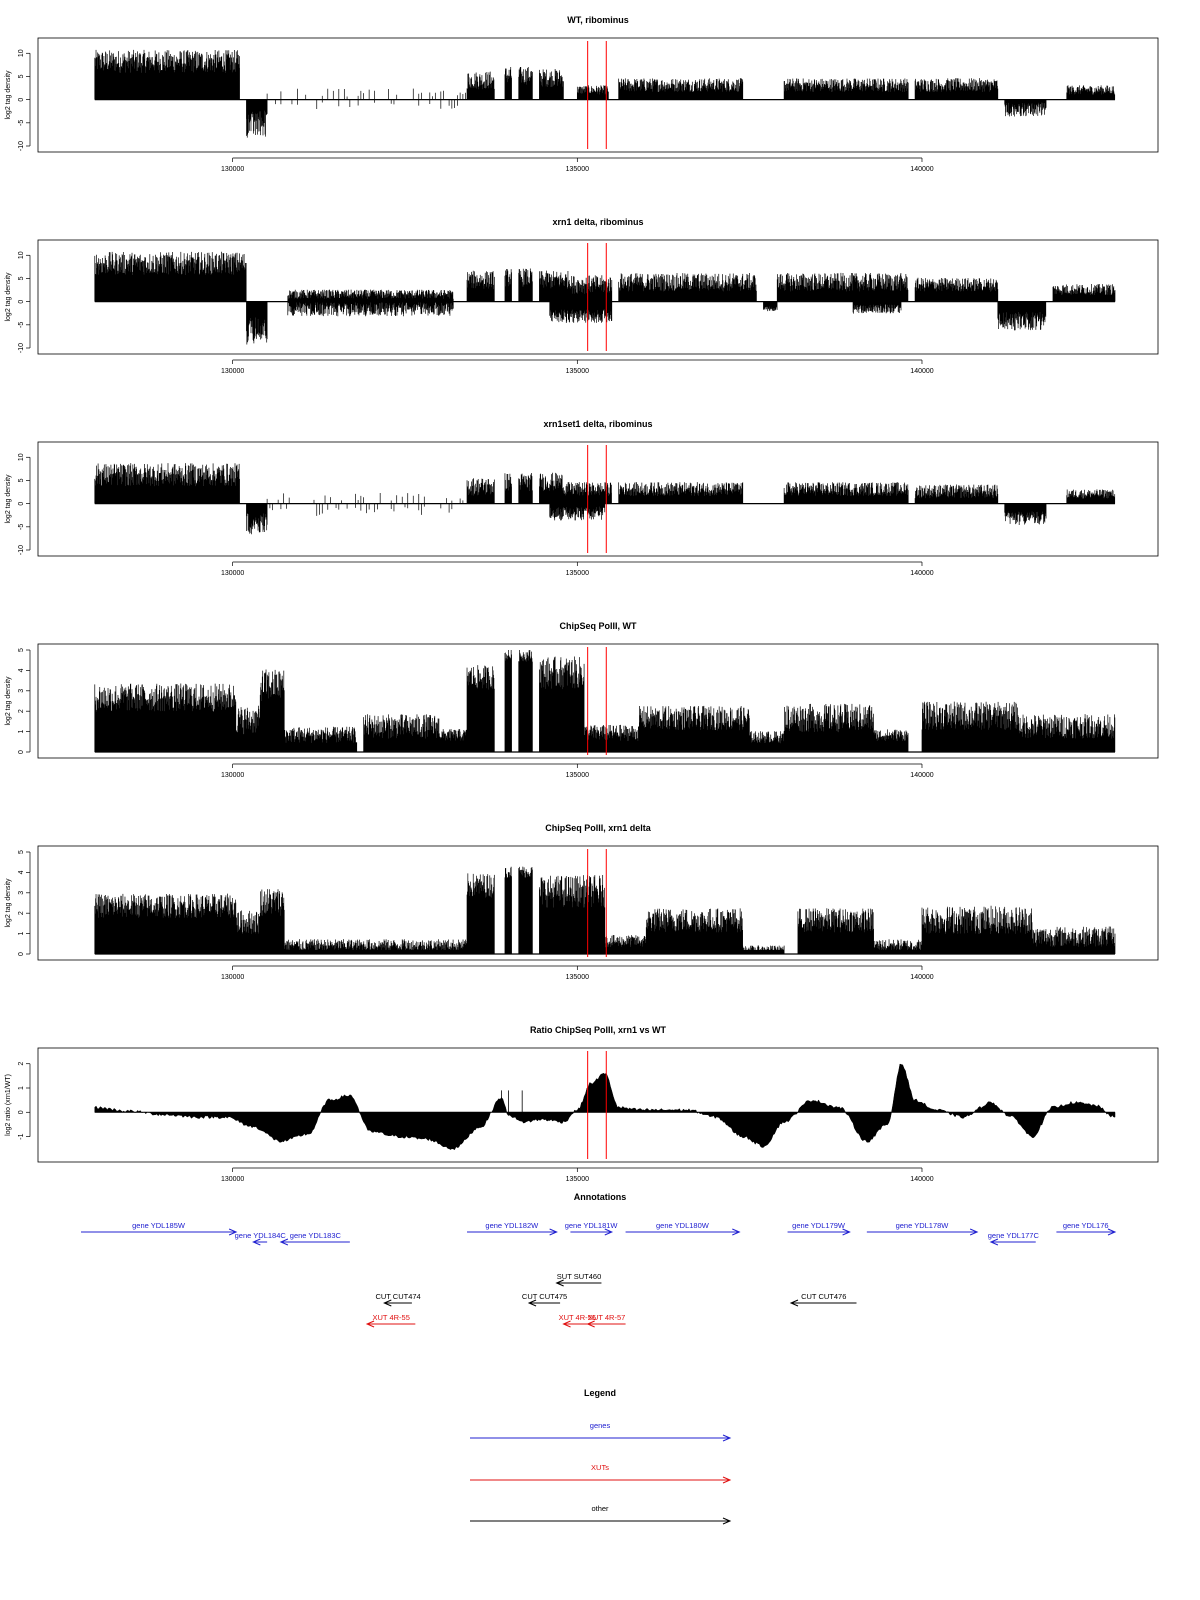  Describe the element at coordinates (600, 1393) in the screenshot. I see `legend-title: Legend` at that location.